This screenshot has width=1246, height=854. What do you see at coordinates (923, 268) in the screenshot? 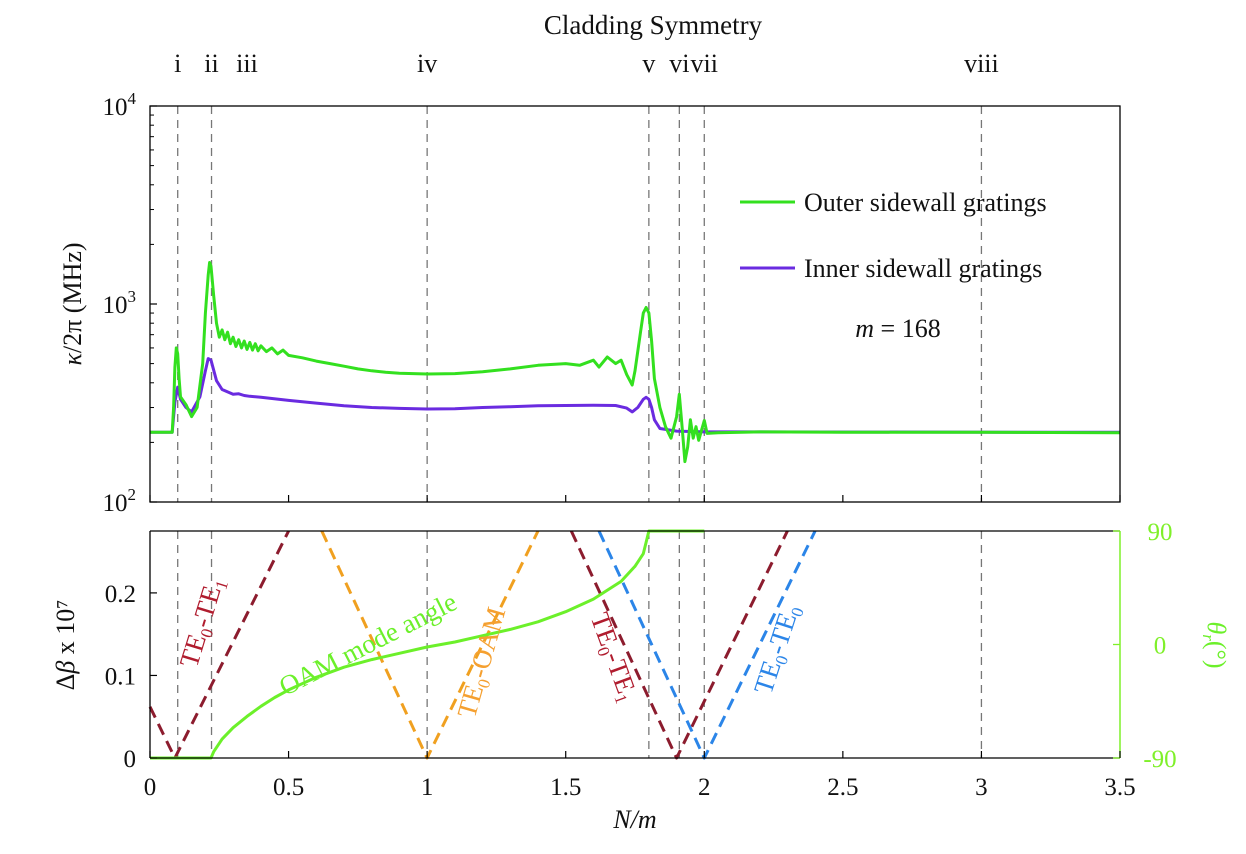
I see `legend-label-inner: Inner sidewall gratings` at bounding box center [923, 268].